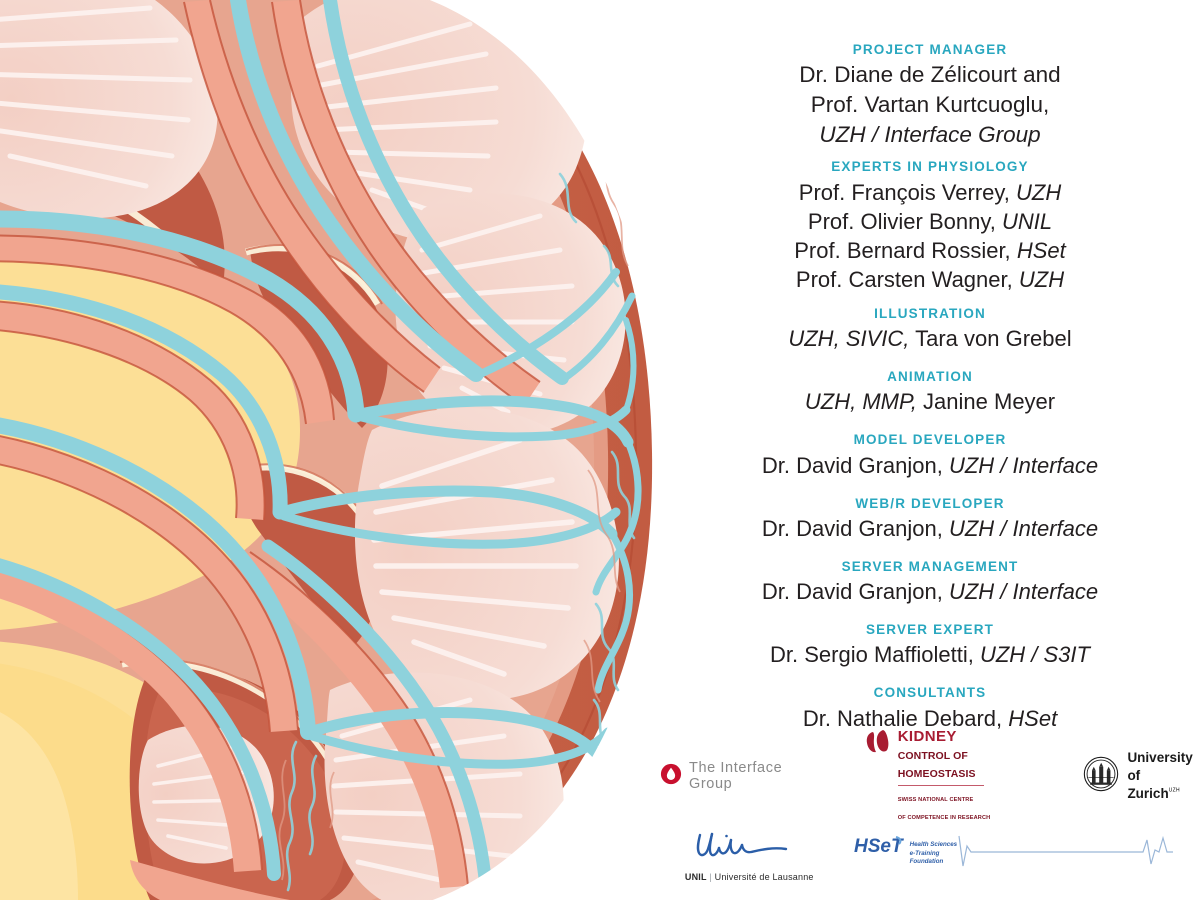 The width and height of the screenshot is (1200, 900). What do you see at coordinates (872, 655) in the screenshot?
I see `credit-person: Dr. Sergio Maffioletti,` at bounding box center [872, 655].